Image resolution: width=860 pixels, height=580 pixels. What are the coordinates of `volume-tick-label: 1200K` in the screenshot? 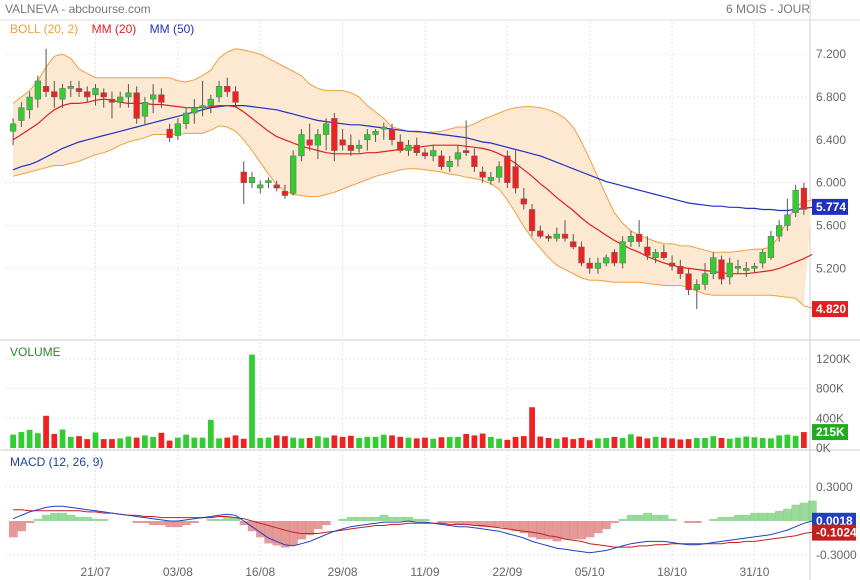 It's located at (833, 359).